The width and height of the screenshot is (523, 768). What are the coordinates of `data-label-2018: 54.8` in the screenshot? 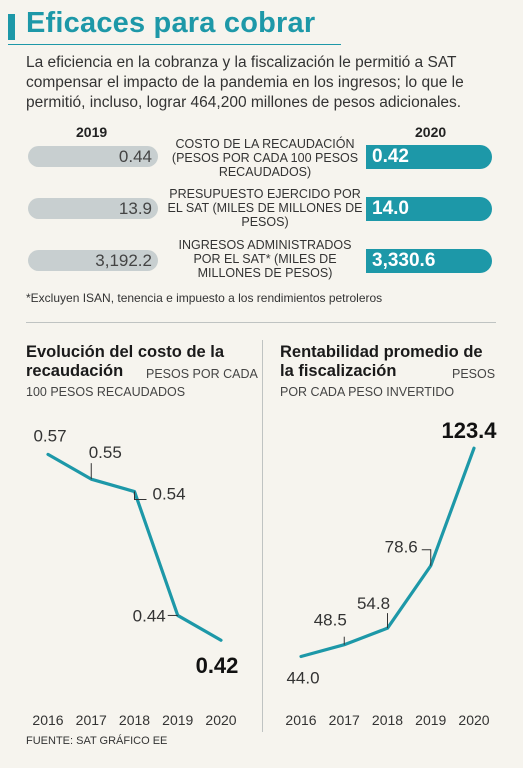 It's located at (373, 603).